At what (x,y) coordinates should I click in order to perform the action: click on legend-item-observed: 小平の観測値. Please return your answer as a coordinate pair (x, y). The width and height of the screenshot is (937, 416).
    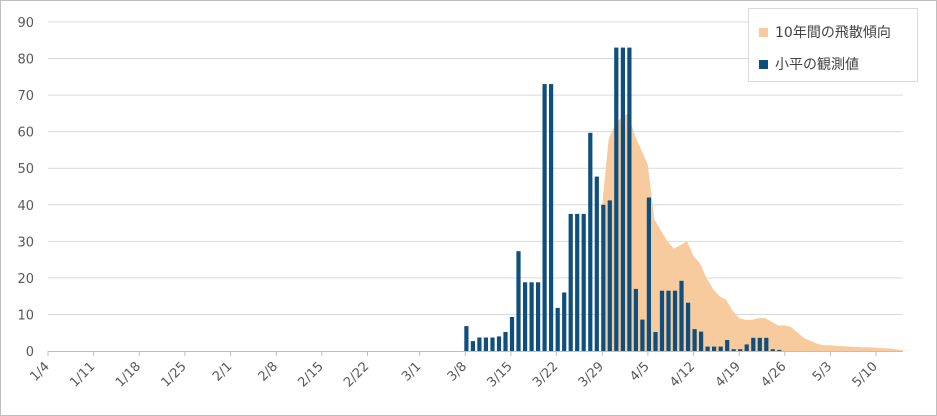
    Looking at the image, I should click on (809, 64).